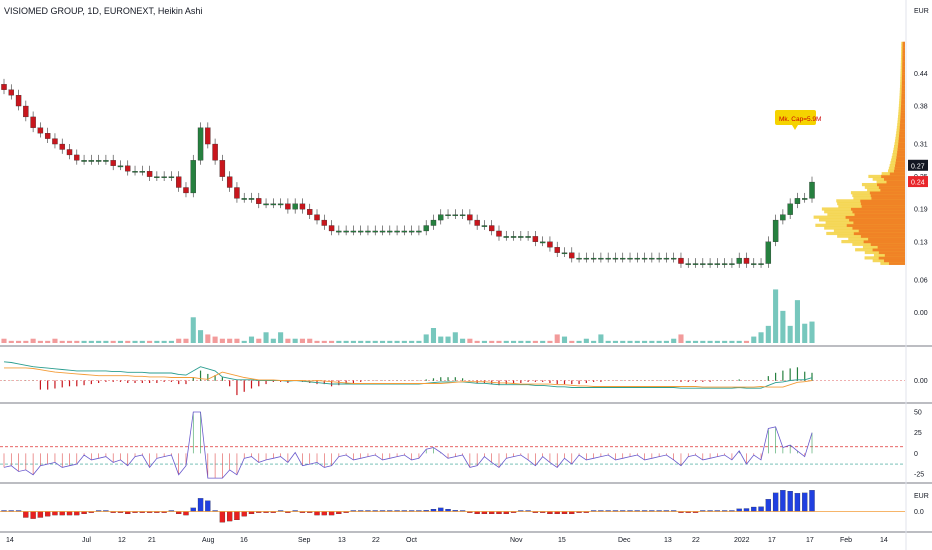  What do you see at coordinates (921, 11) in the screenshot?
I see `currency-label: EUR` at bounding box center [921, 11].